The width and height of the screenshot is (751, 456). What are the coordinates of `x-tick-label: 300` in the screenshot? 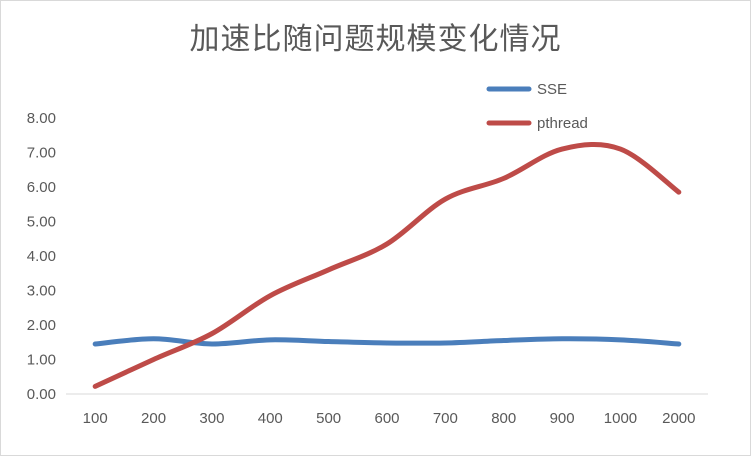 It's located at (211, 418).